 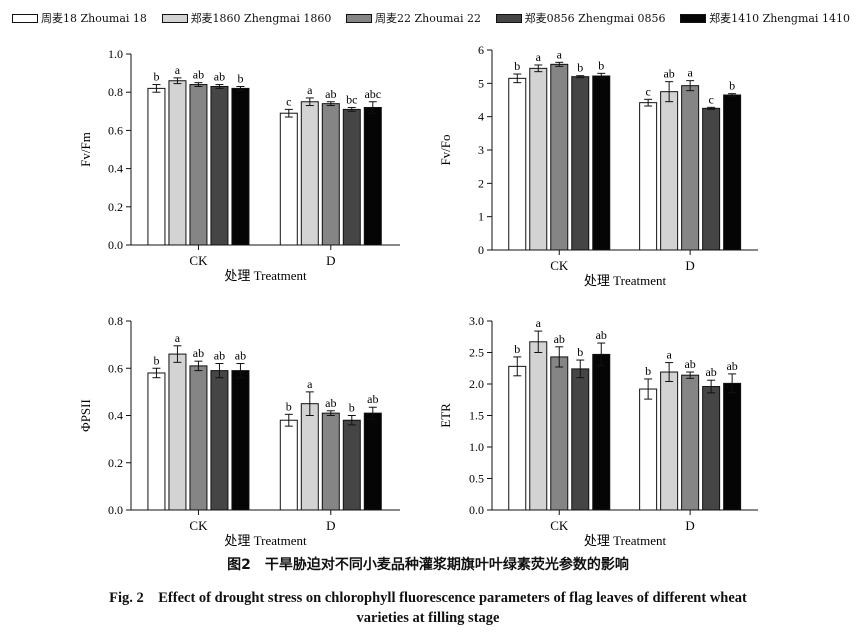 I want to click on legend-label: 周麦18 Zhoumai 18, so click(x=94, y=18).